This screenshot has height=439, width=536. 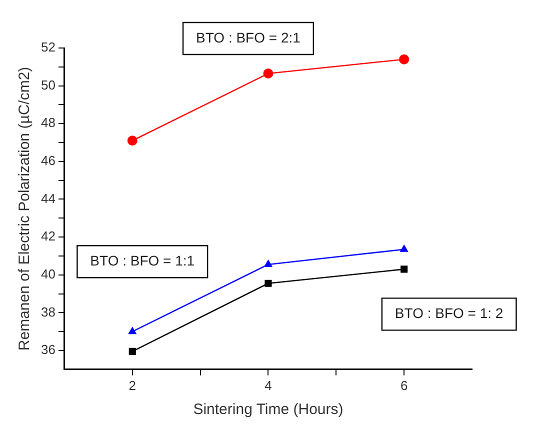 I want to click on x-tick-label: 2, so click(x=132, y=385).